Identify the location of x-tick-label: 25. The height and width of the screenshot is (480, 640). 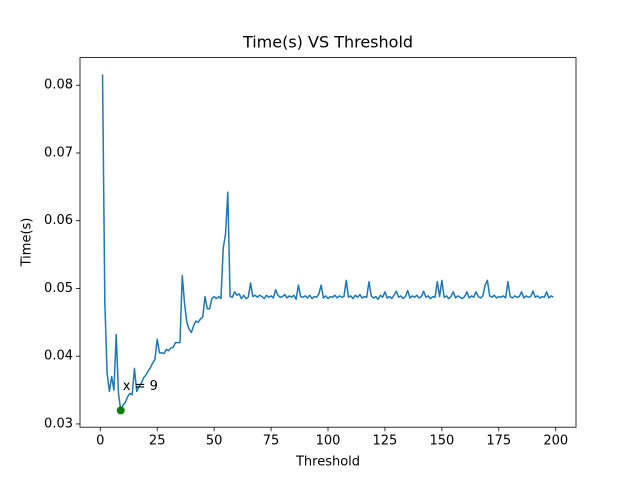
(157, 441).